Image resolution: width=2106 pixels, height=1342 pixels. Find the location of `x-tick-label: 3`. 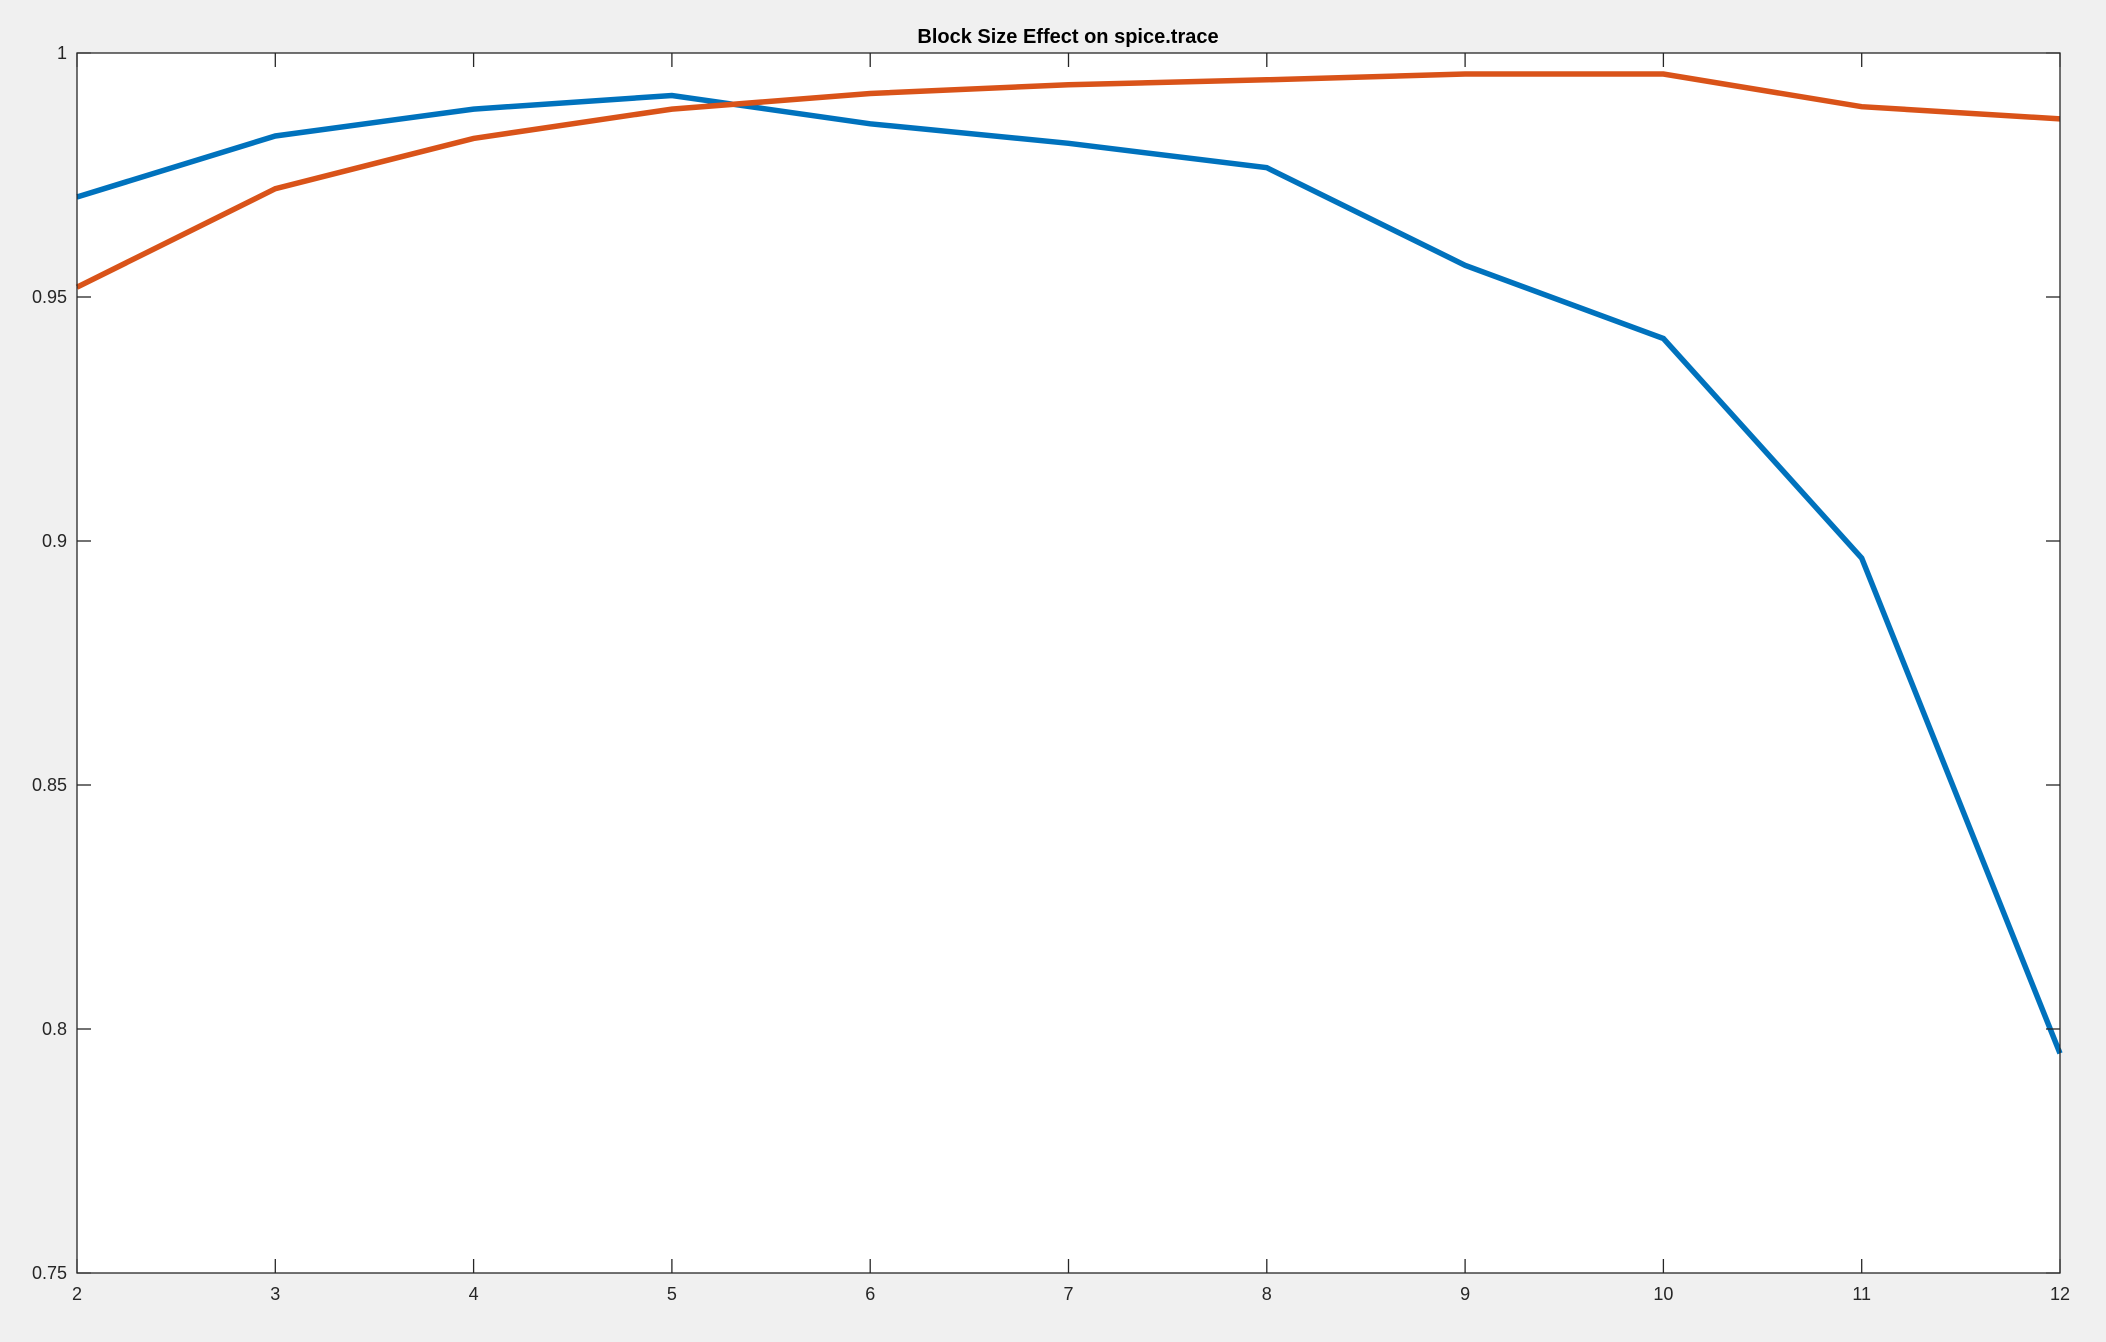

x-tick-label: 3 is located at coordinates (275, 1294).